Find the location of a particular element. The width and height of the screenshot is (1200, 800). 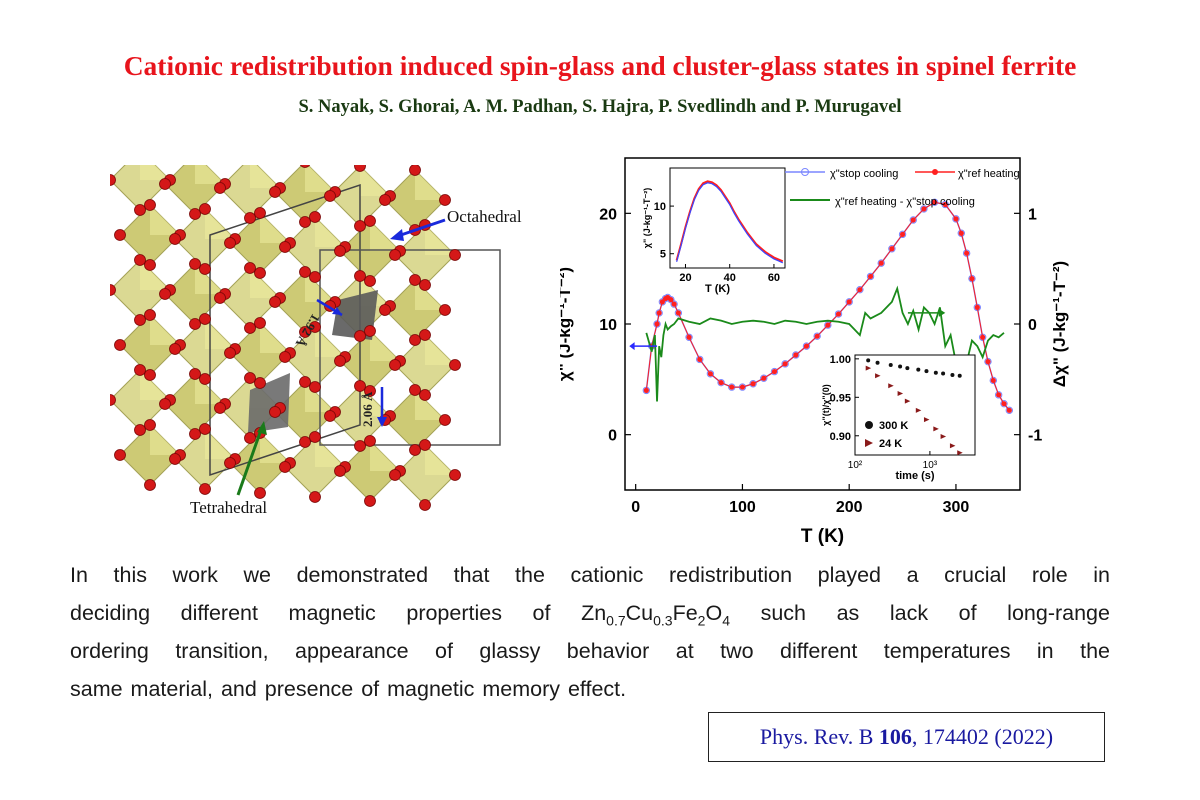

inset-y-tick: 0.90 is located at coordinates (840, 437).